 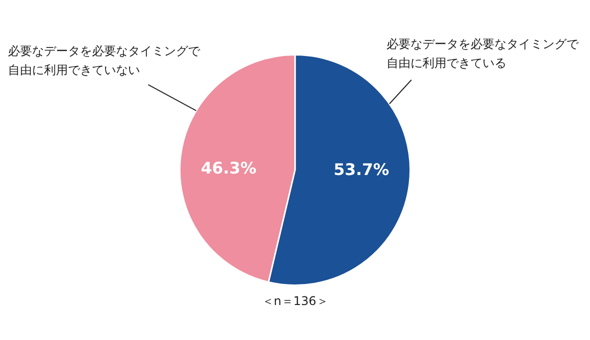 What do you see at coordinates (483, 53) in the screenshot?
I see `slice-label: 必要なデータを必要なタイミングで自由に利用できている` at bounding box center [483, 53].